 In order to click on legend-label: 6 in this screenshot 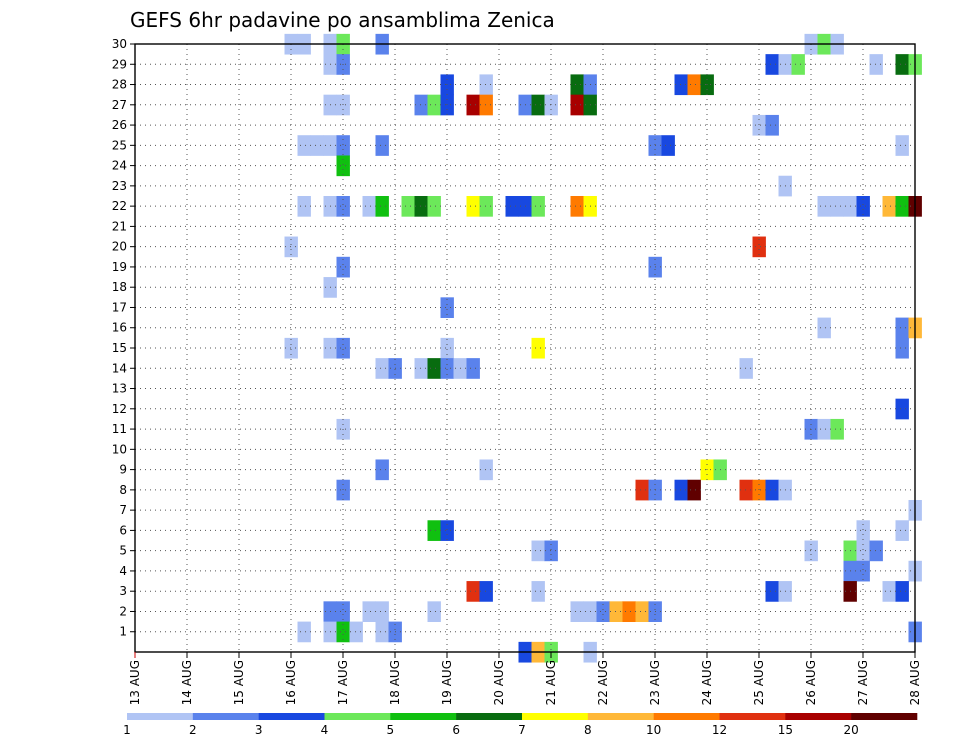, I will do `click(456, 730)`.